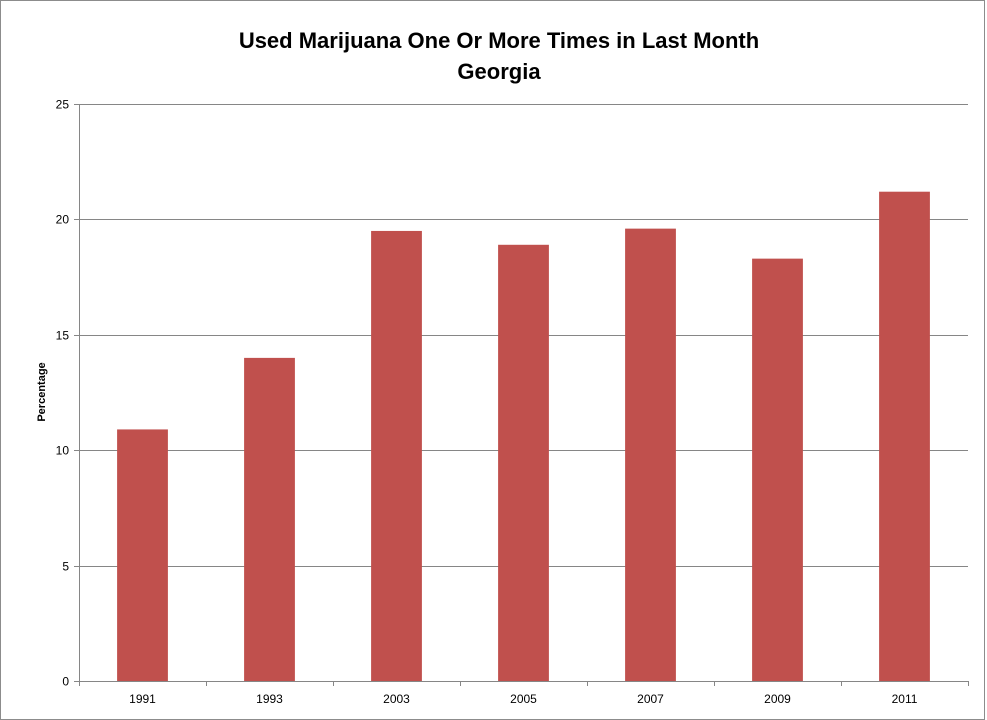 The image size is (987, 720). Describe the element at coordinates (650, 699) in the screenshot. I see `x-tick-label-2007: 2007` at that location.